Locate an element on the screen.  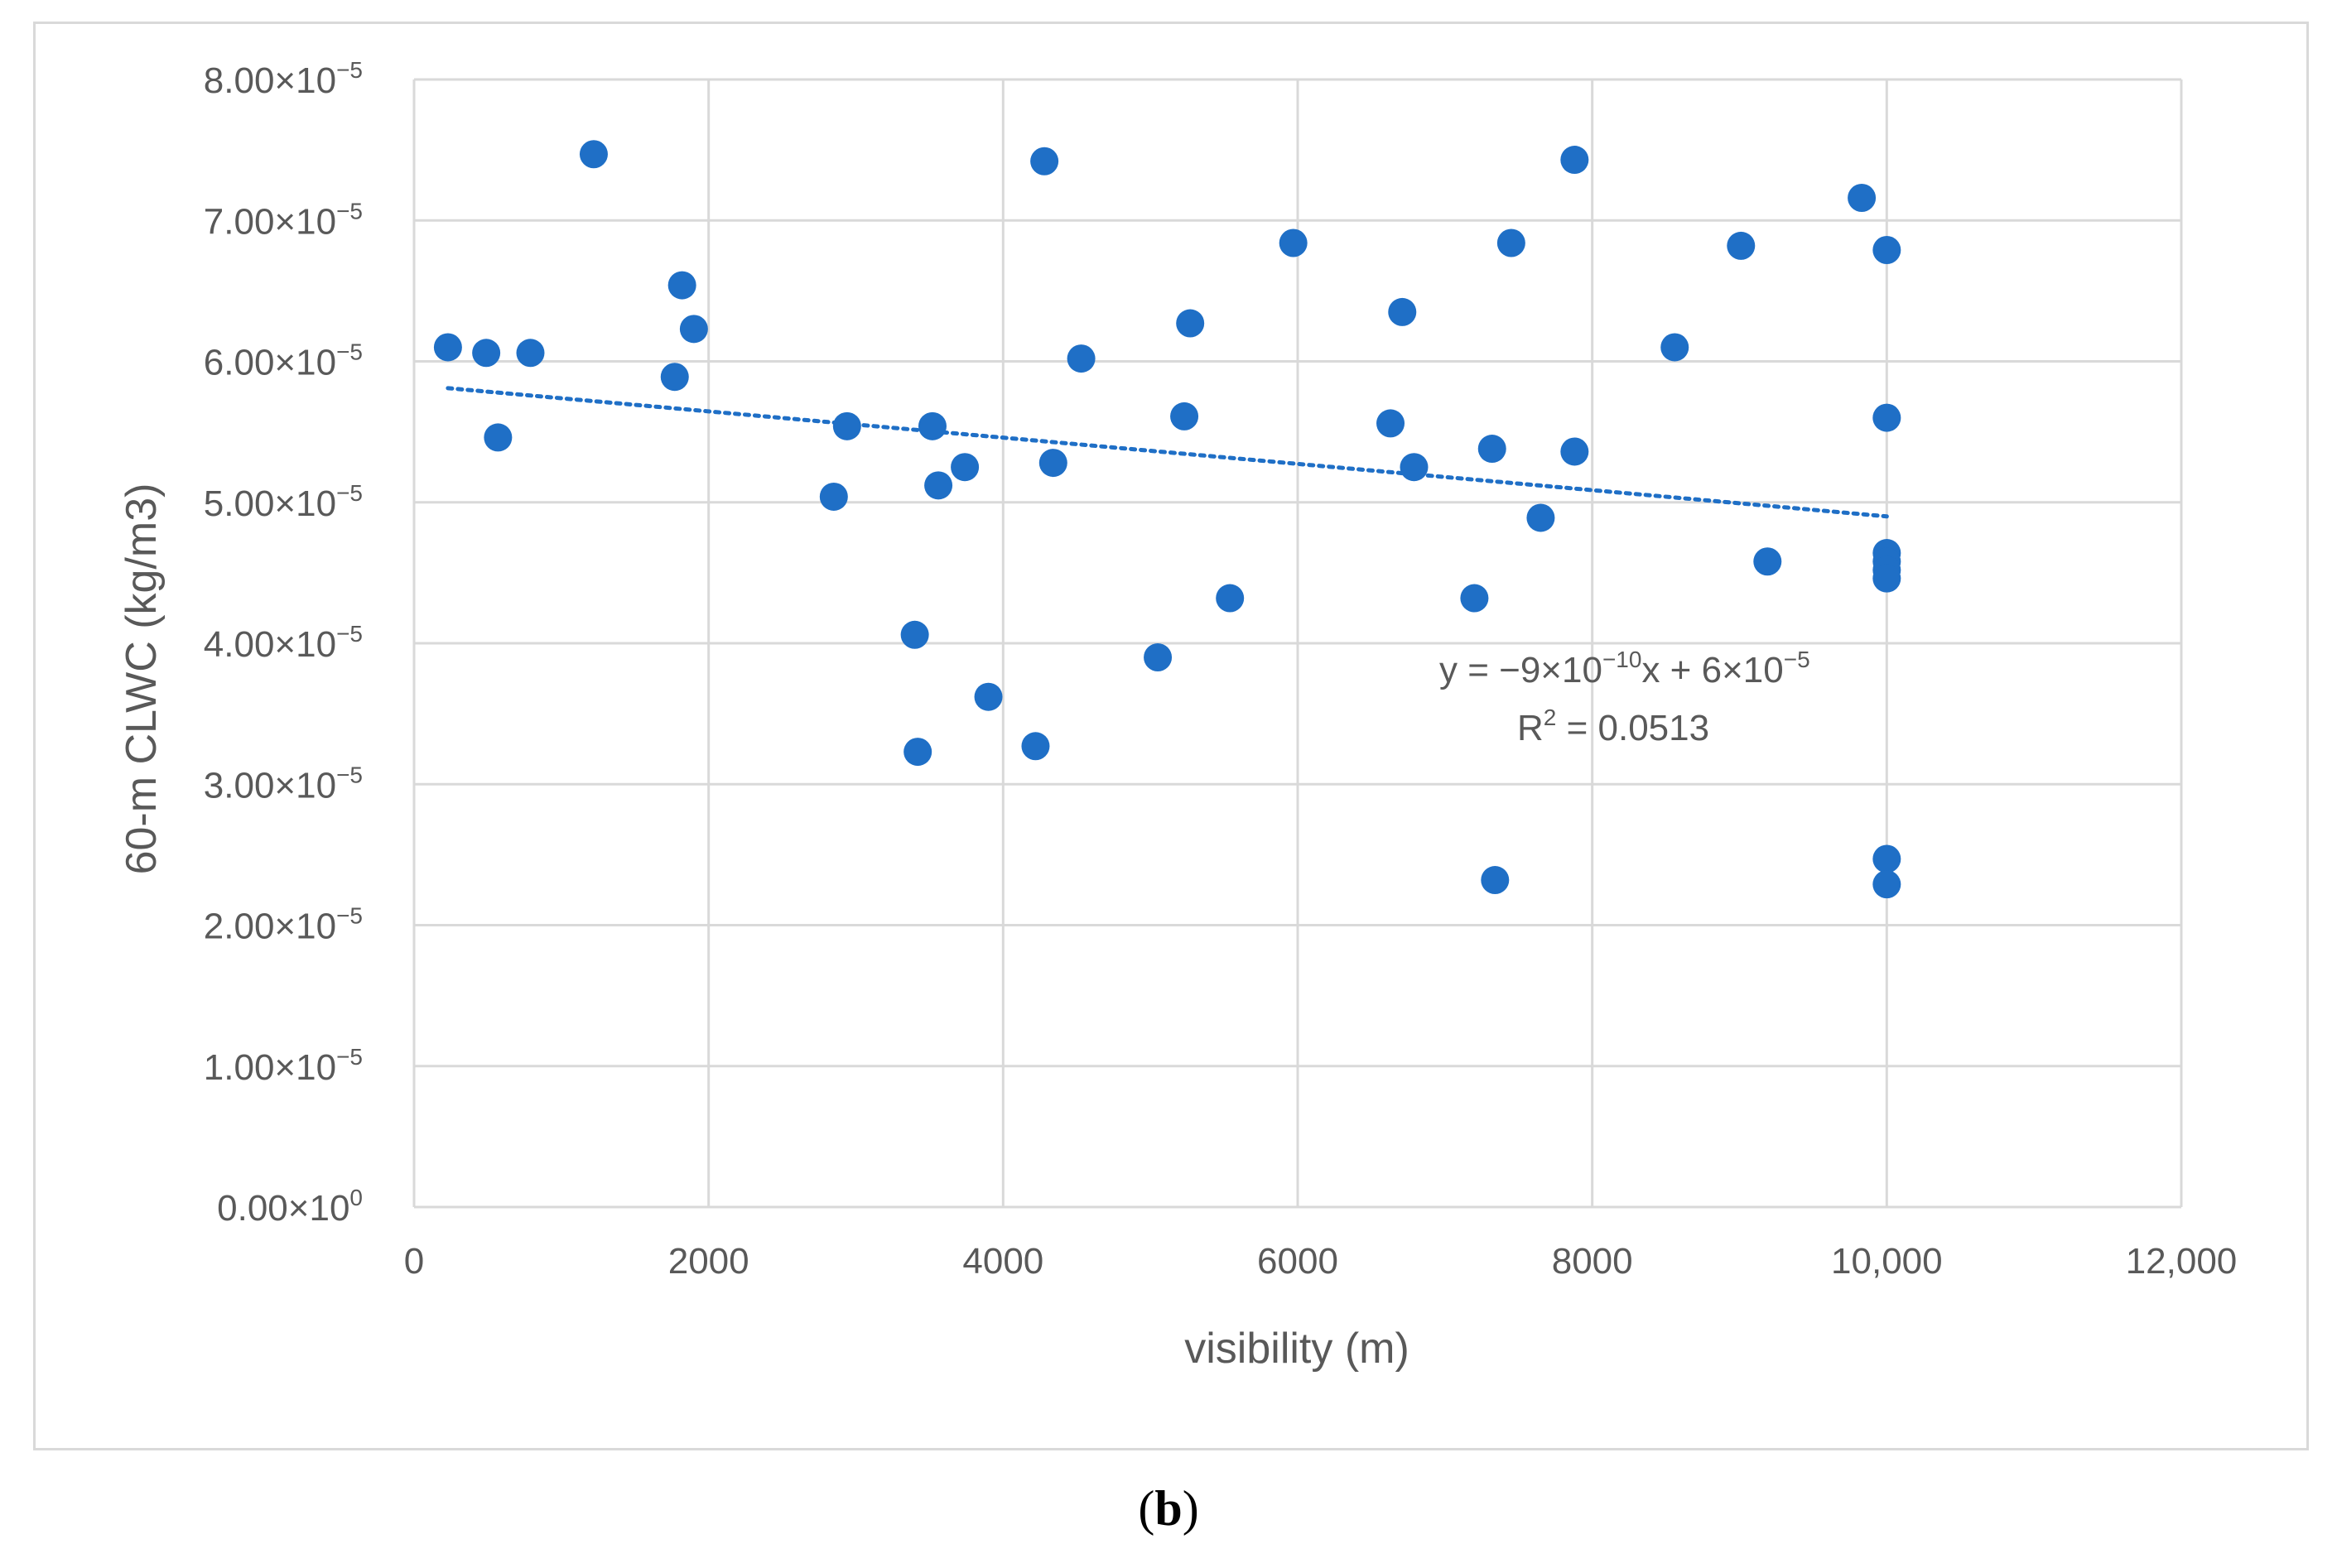
y-tick-label: 4.00×10⁻⁵ is located at coordinates (283, 643).